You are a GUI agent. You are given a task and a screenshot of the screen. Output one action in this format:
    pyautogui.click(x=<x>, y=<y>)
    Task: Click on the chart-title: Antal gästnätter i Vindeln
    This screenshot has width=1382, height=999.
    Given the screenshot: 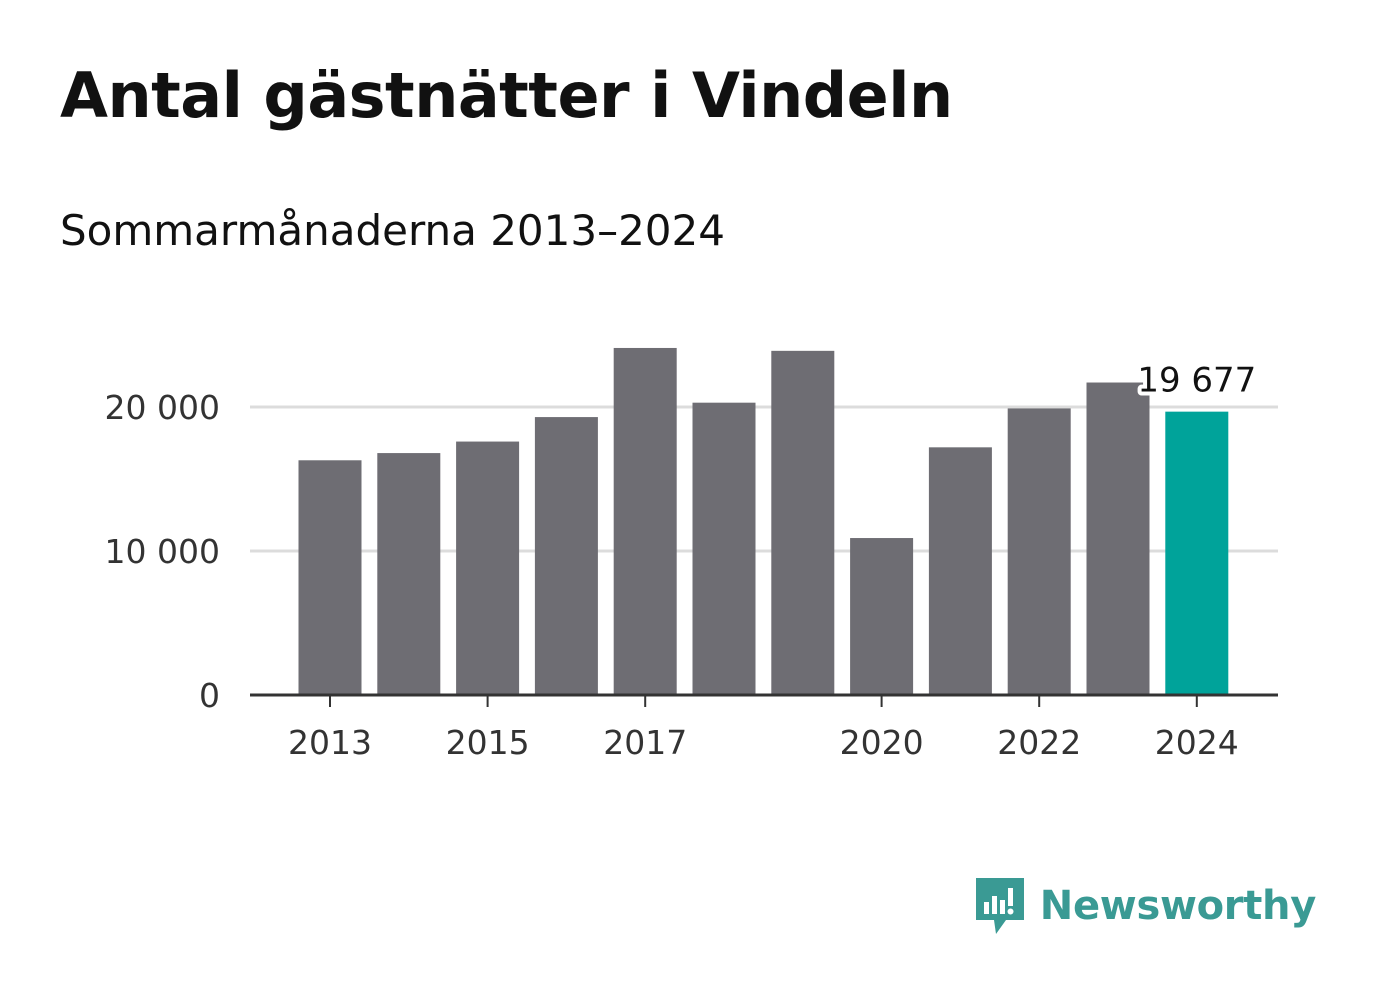 What is the action you would take?
    pyautogui.click(x=506, y=95)
    